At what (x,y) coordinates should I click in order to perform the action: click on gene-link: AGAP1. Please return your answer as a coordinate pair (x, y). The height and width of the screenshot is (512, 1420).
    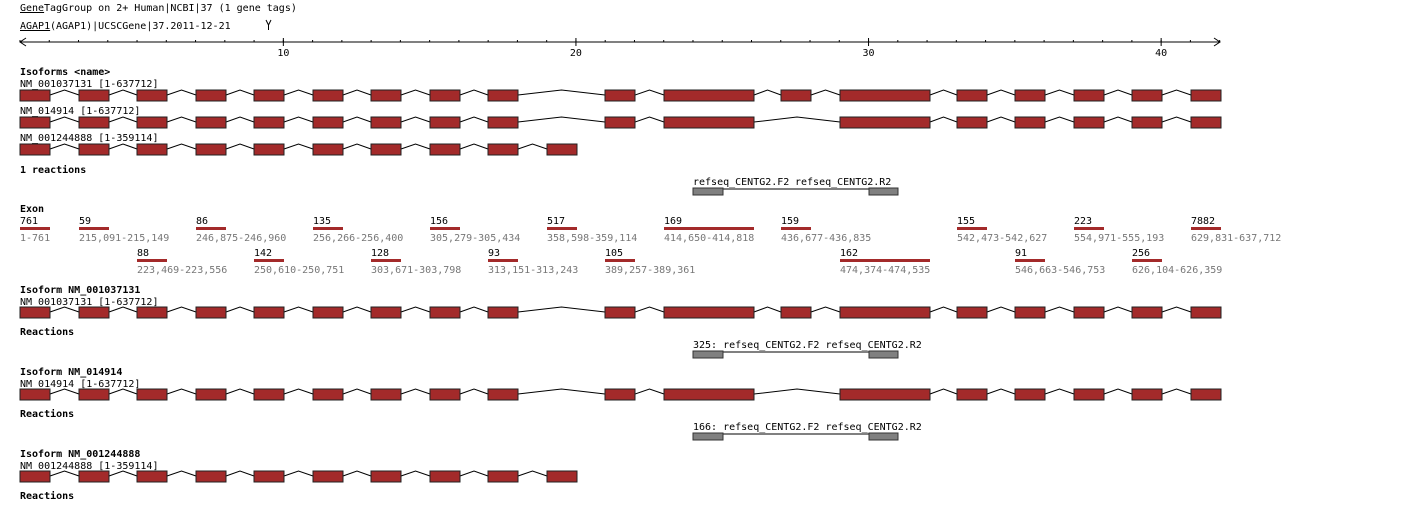
    Looking at the image, I should click on (35, 26).